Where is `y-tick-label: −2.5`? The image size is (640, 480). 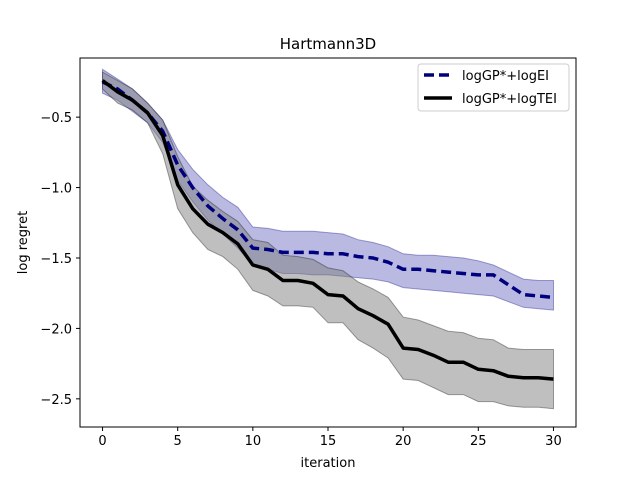 y-tick-label: −2.5 is located at coordinates (56, 400).